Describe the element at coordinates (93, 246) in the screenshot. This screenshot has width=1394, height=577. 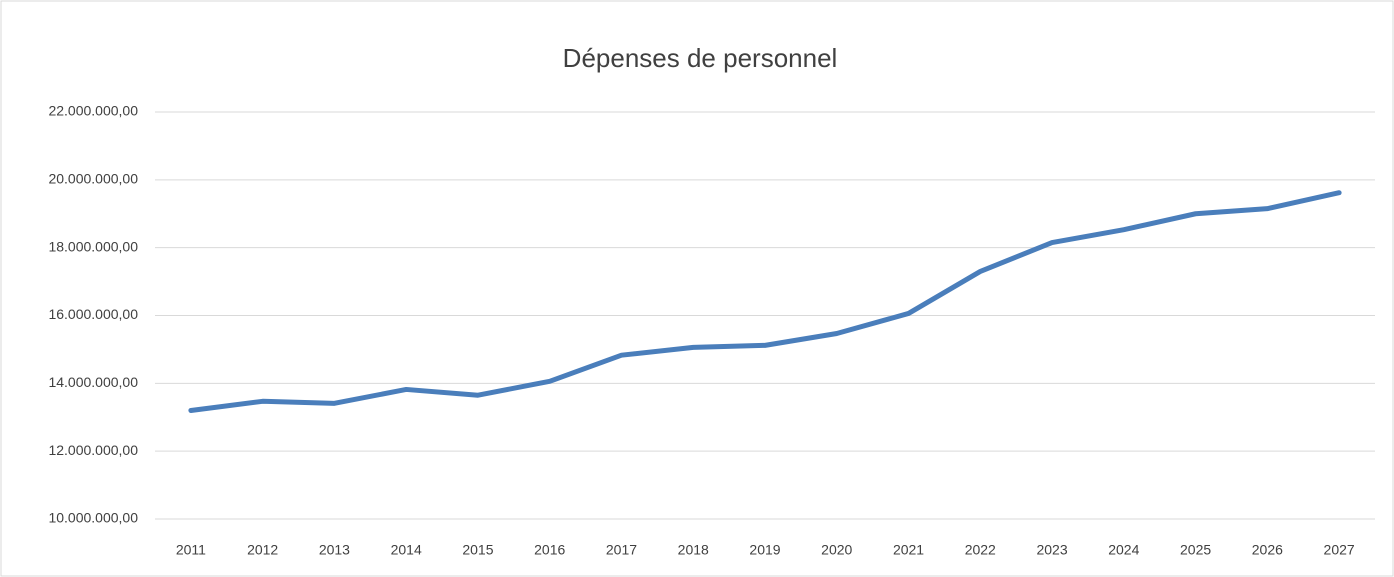
I see `y-tick-label: 18.000.000,00` at that location.